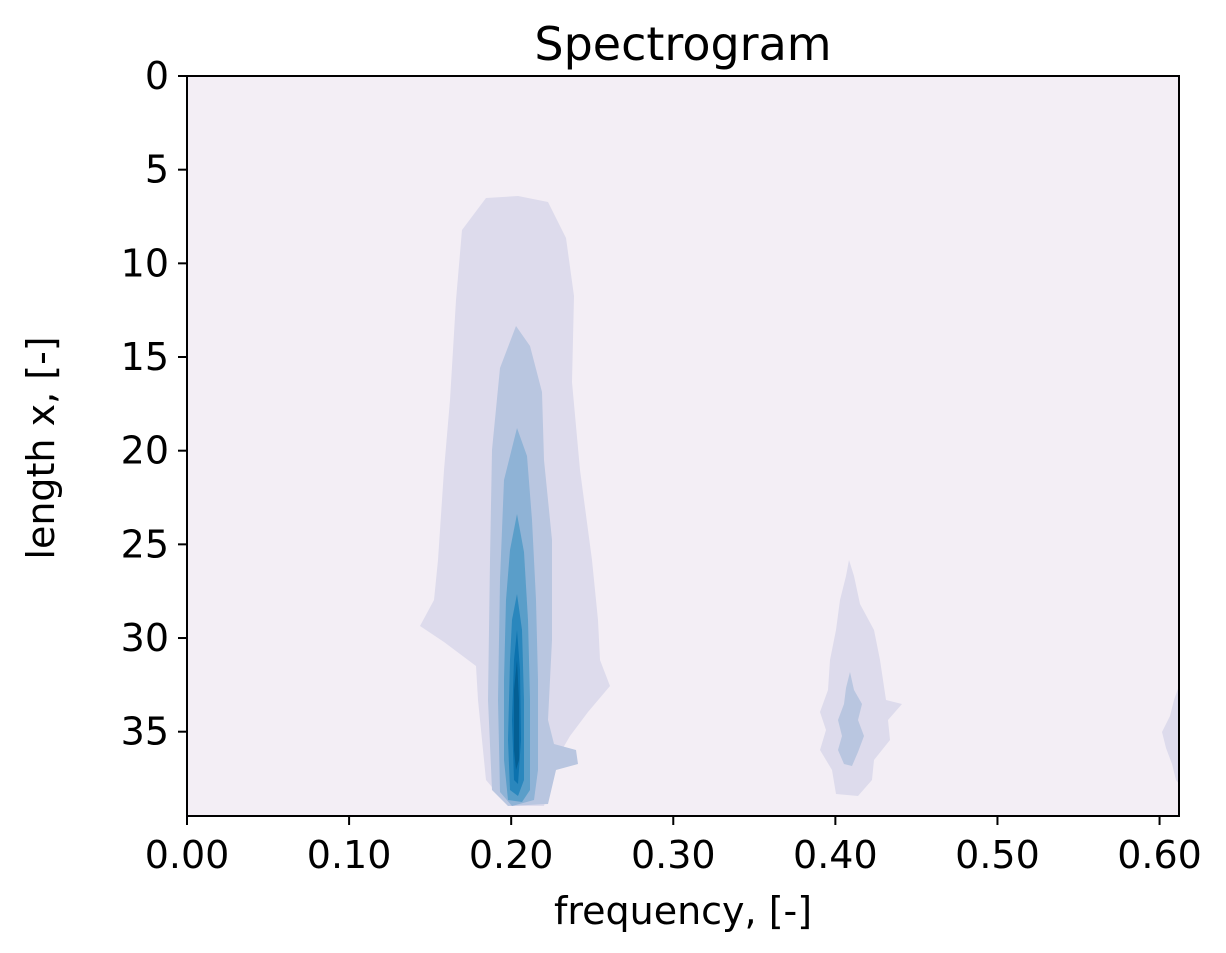 This screenshot has width=1226, height=953. I want to click on contour-peak2-level1, so click(861, 678).